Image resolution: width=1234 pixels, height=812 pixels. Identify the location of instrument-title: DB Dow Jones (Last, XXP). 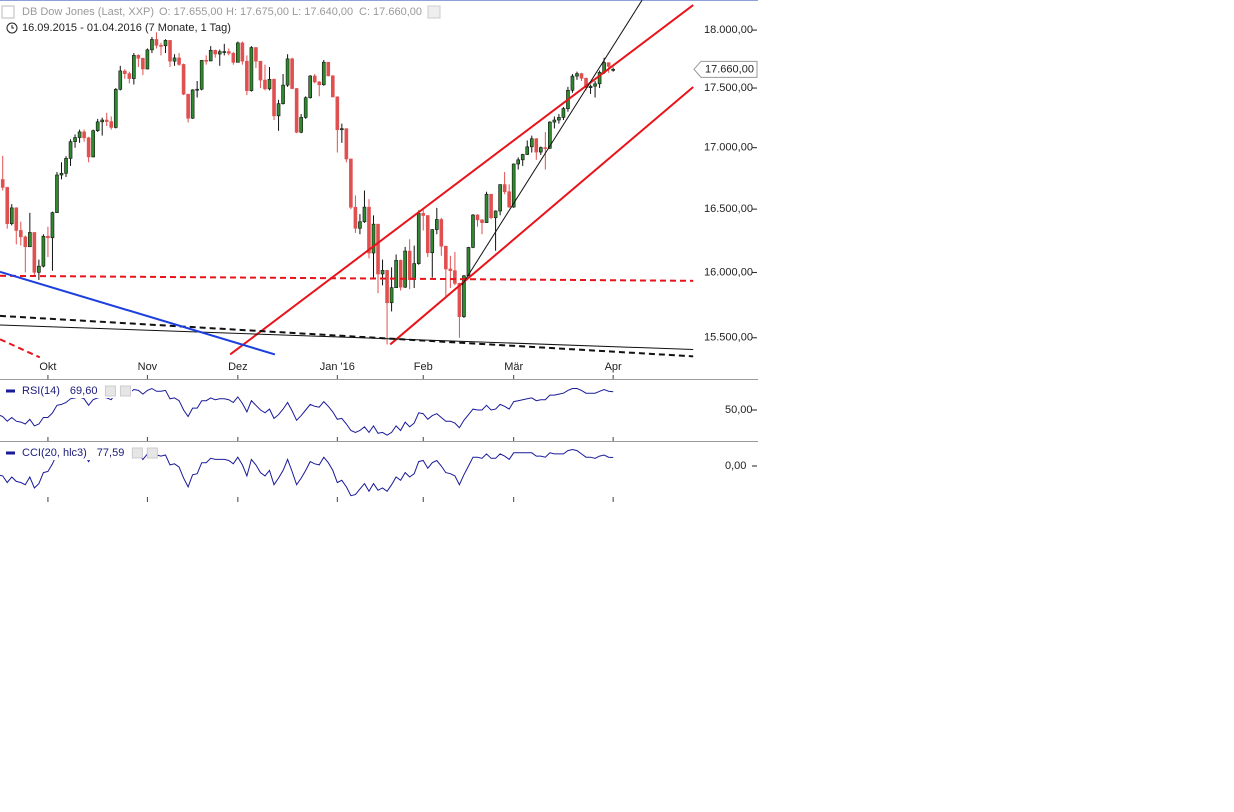
(88, 12).